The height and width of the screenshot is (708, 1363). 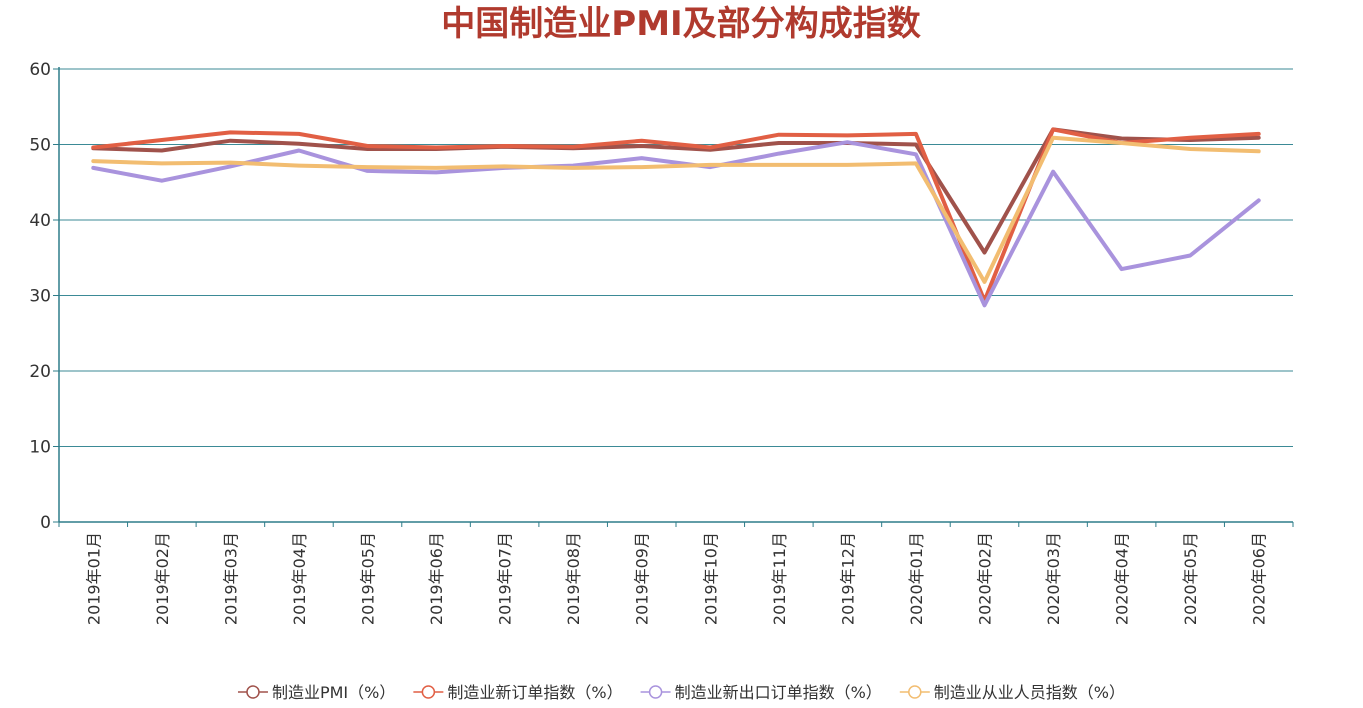 What do you see at coordinates (40, 297) in the screenshot?
I see `y-tick-label: 30` at bounding box center [40, 297].